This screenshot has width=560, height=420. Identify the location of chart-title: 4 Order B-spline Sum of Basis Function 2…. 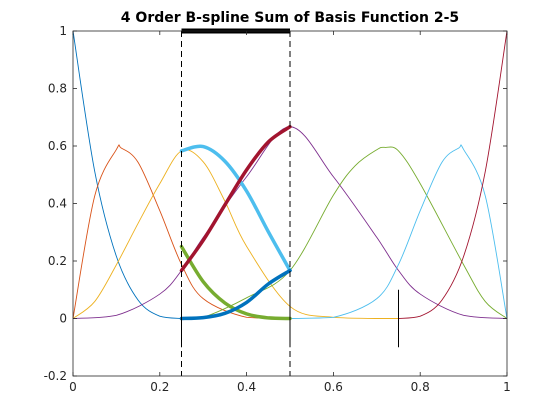
(290, 18).